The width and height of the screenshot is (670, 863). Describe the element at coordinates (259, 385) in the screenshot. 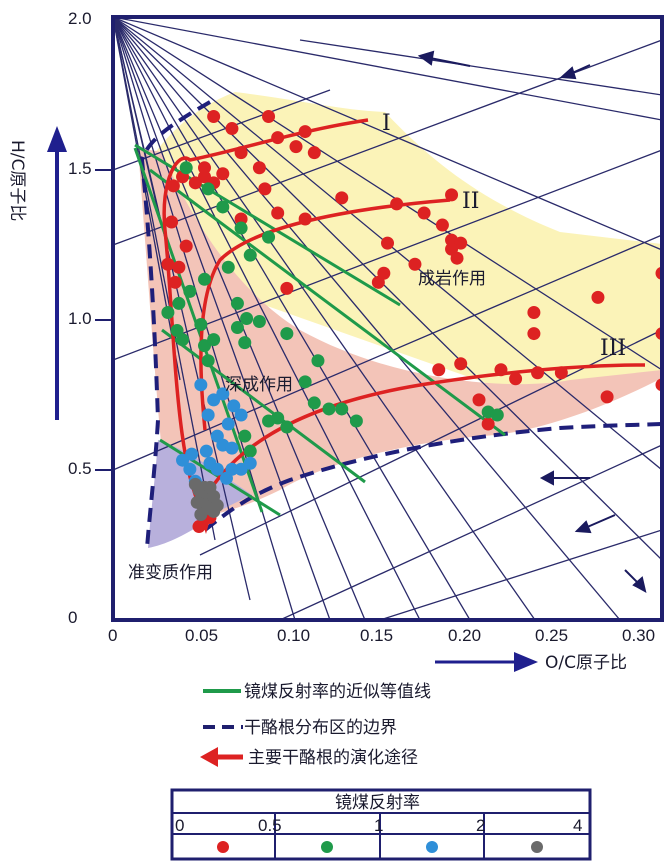

I see `label-catagenesis: 深成作用` at that location.